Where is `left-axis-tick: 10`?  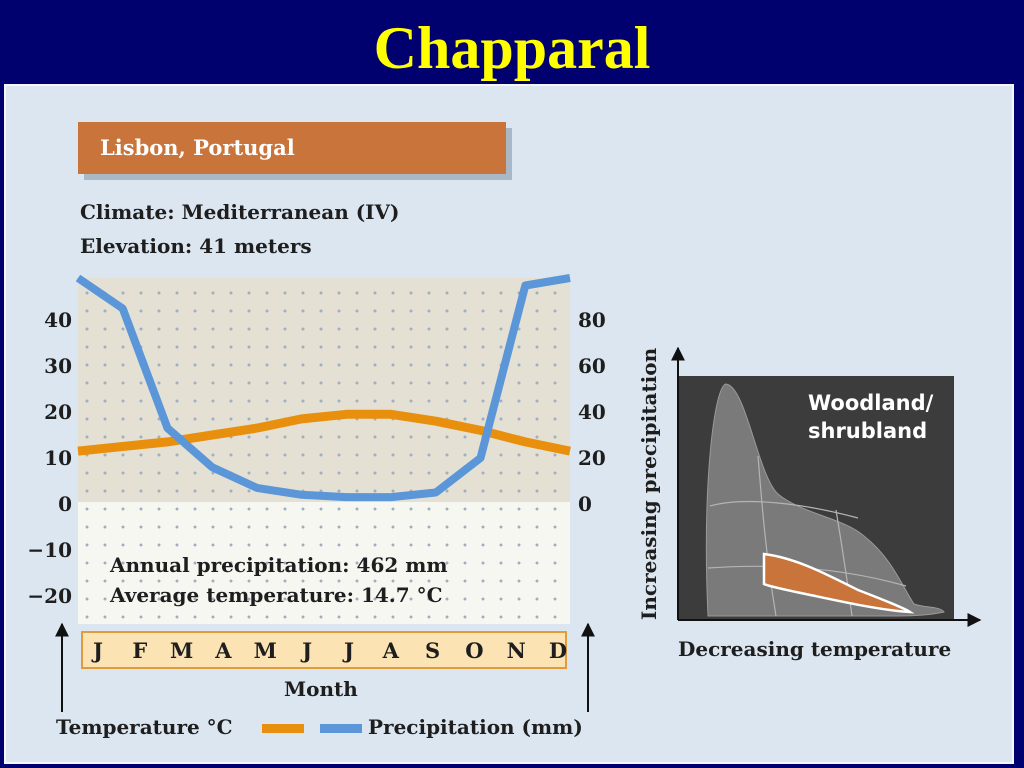
left-axis-tick: 10 is located at coordinates (58, 458).